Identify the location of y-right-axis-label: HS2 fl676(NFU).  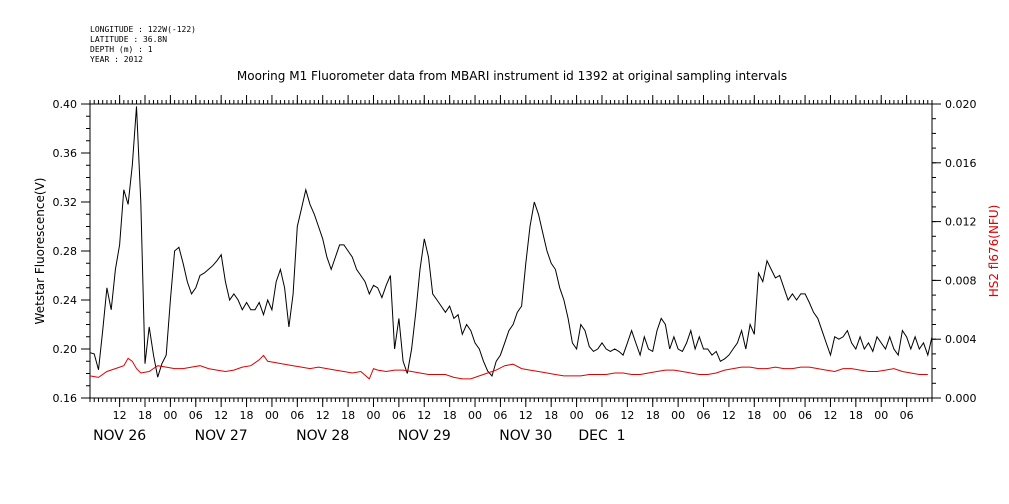
(994, 251).